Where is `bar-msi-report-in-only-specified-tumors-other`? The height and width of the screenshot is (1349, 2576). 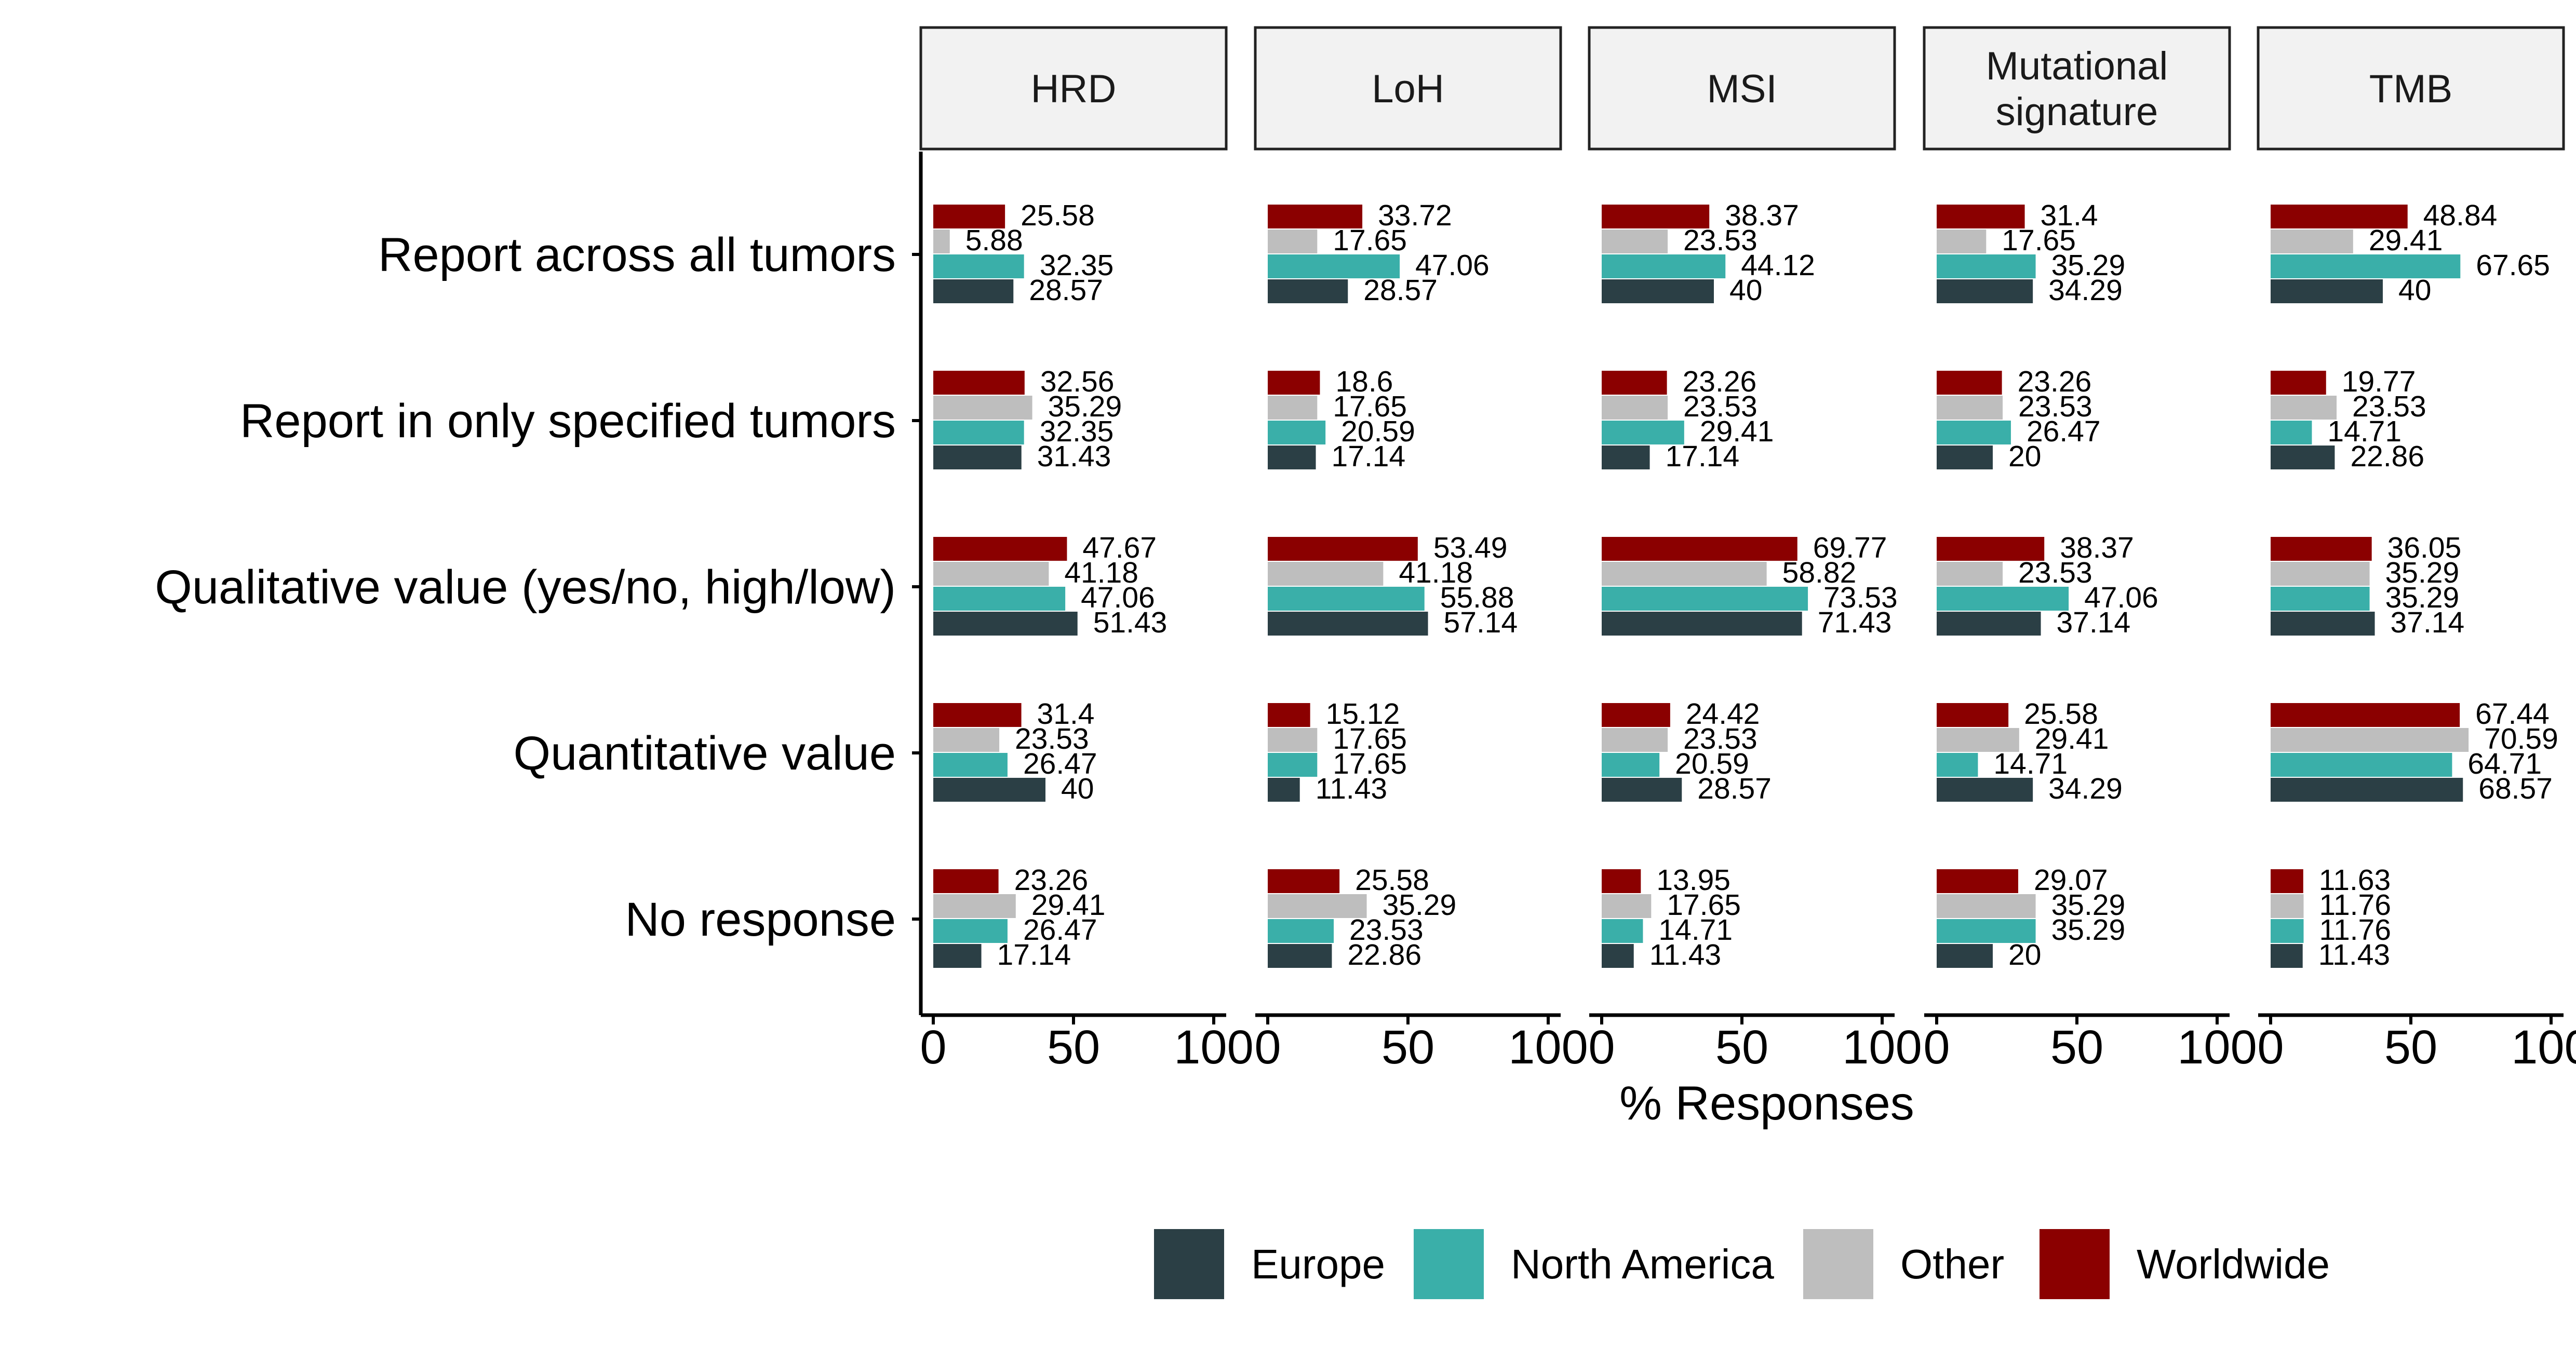 bar-msi-report-in-only-specified-tumors-other is located at coordinates (1635, 408).